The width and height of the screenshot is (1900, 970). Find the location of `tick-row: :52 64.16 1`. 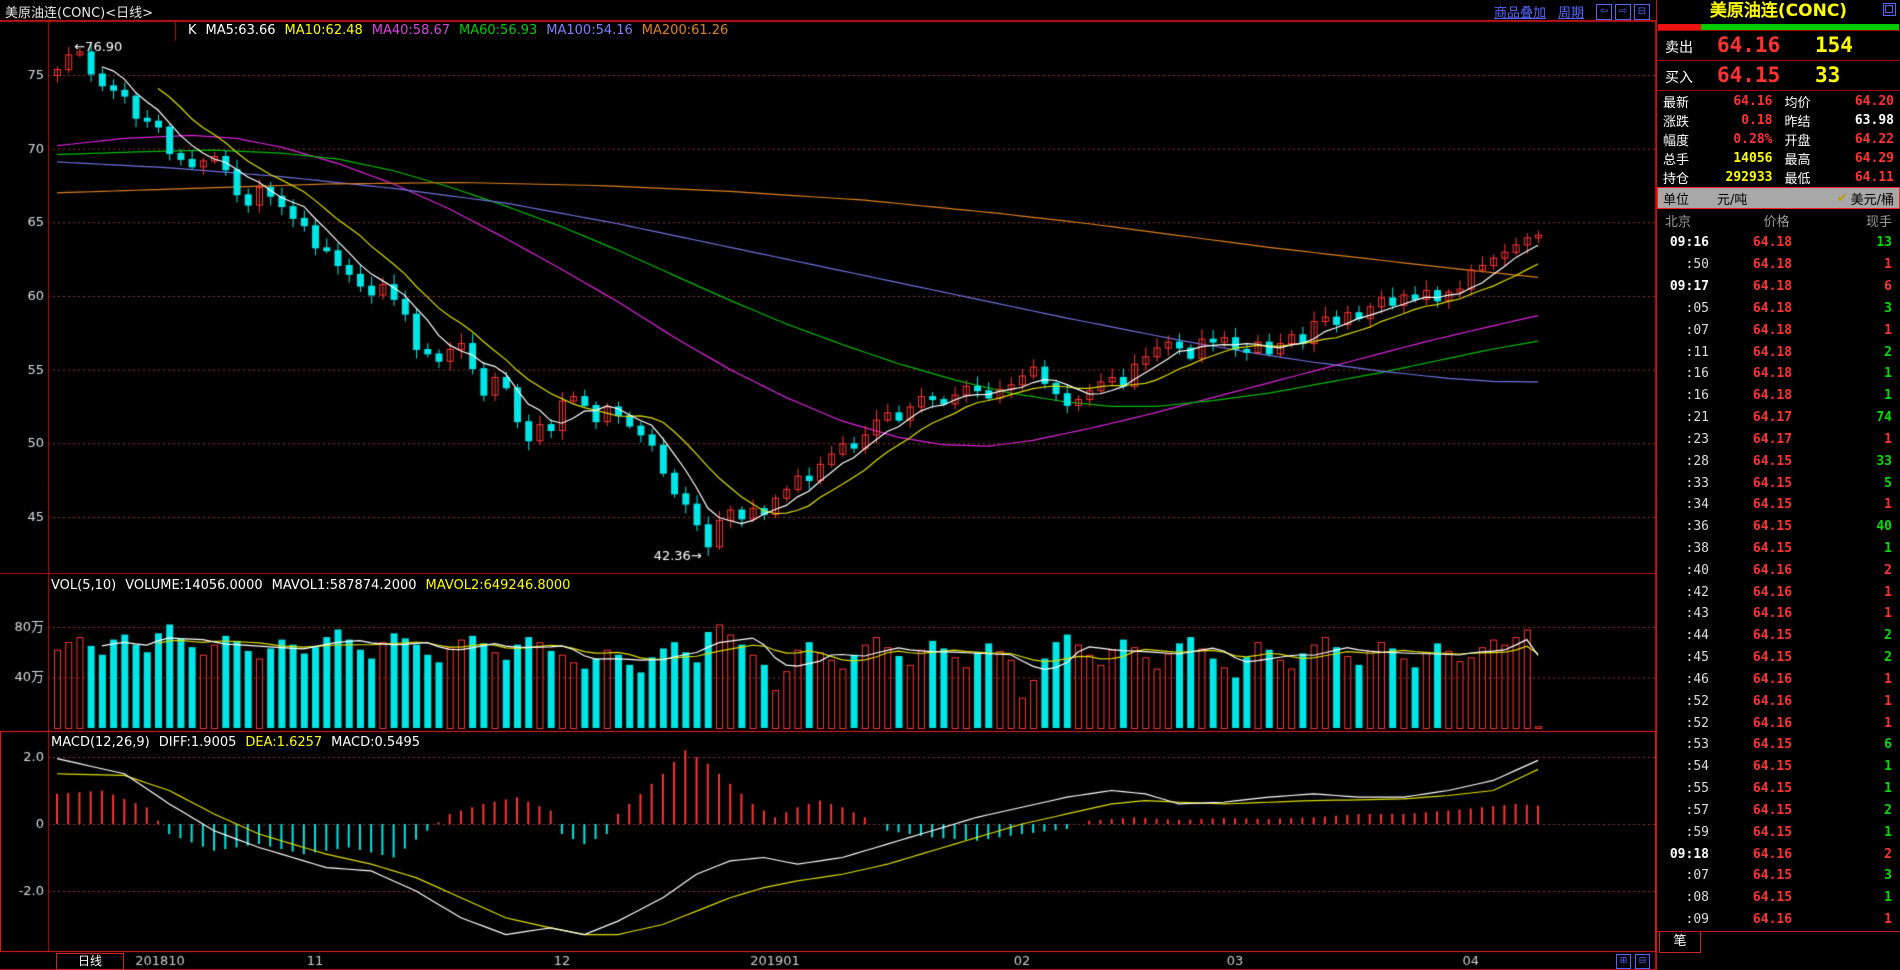

tick-row: :52 64.16 1 is located at coordinates (1778, 701).